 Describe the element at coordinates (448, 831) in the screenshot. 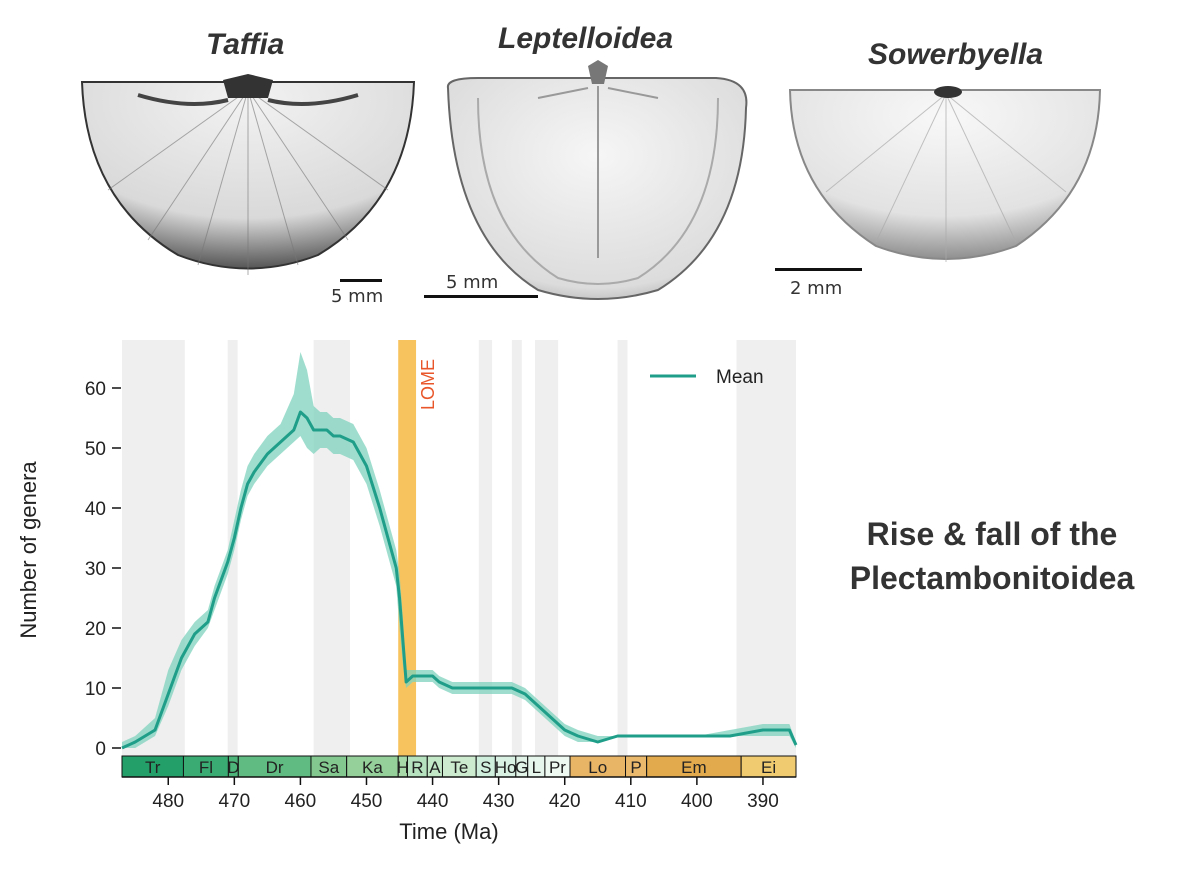

I see `x-axis-label: Time (Ma)` at that location.